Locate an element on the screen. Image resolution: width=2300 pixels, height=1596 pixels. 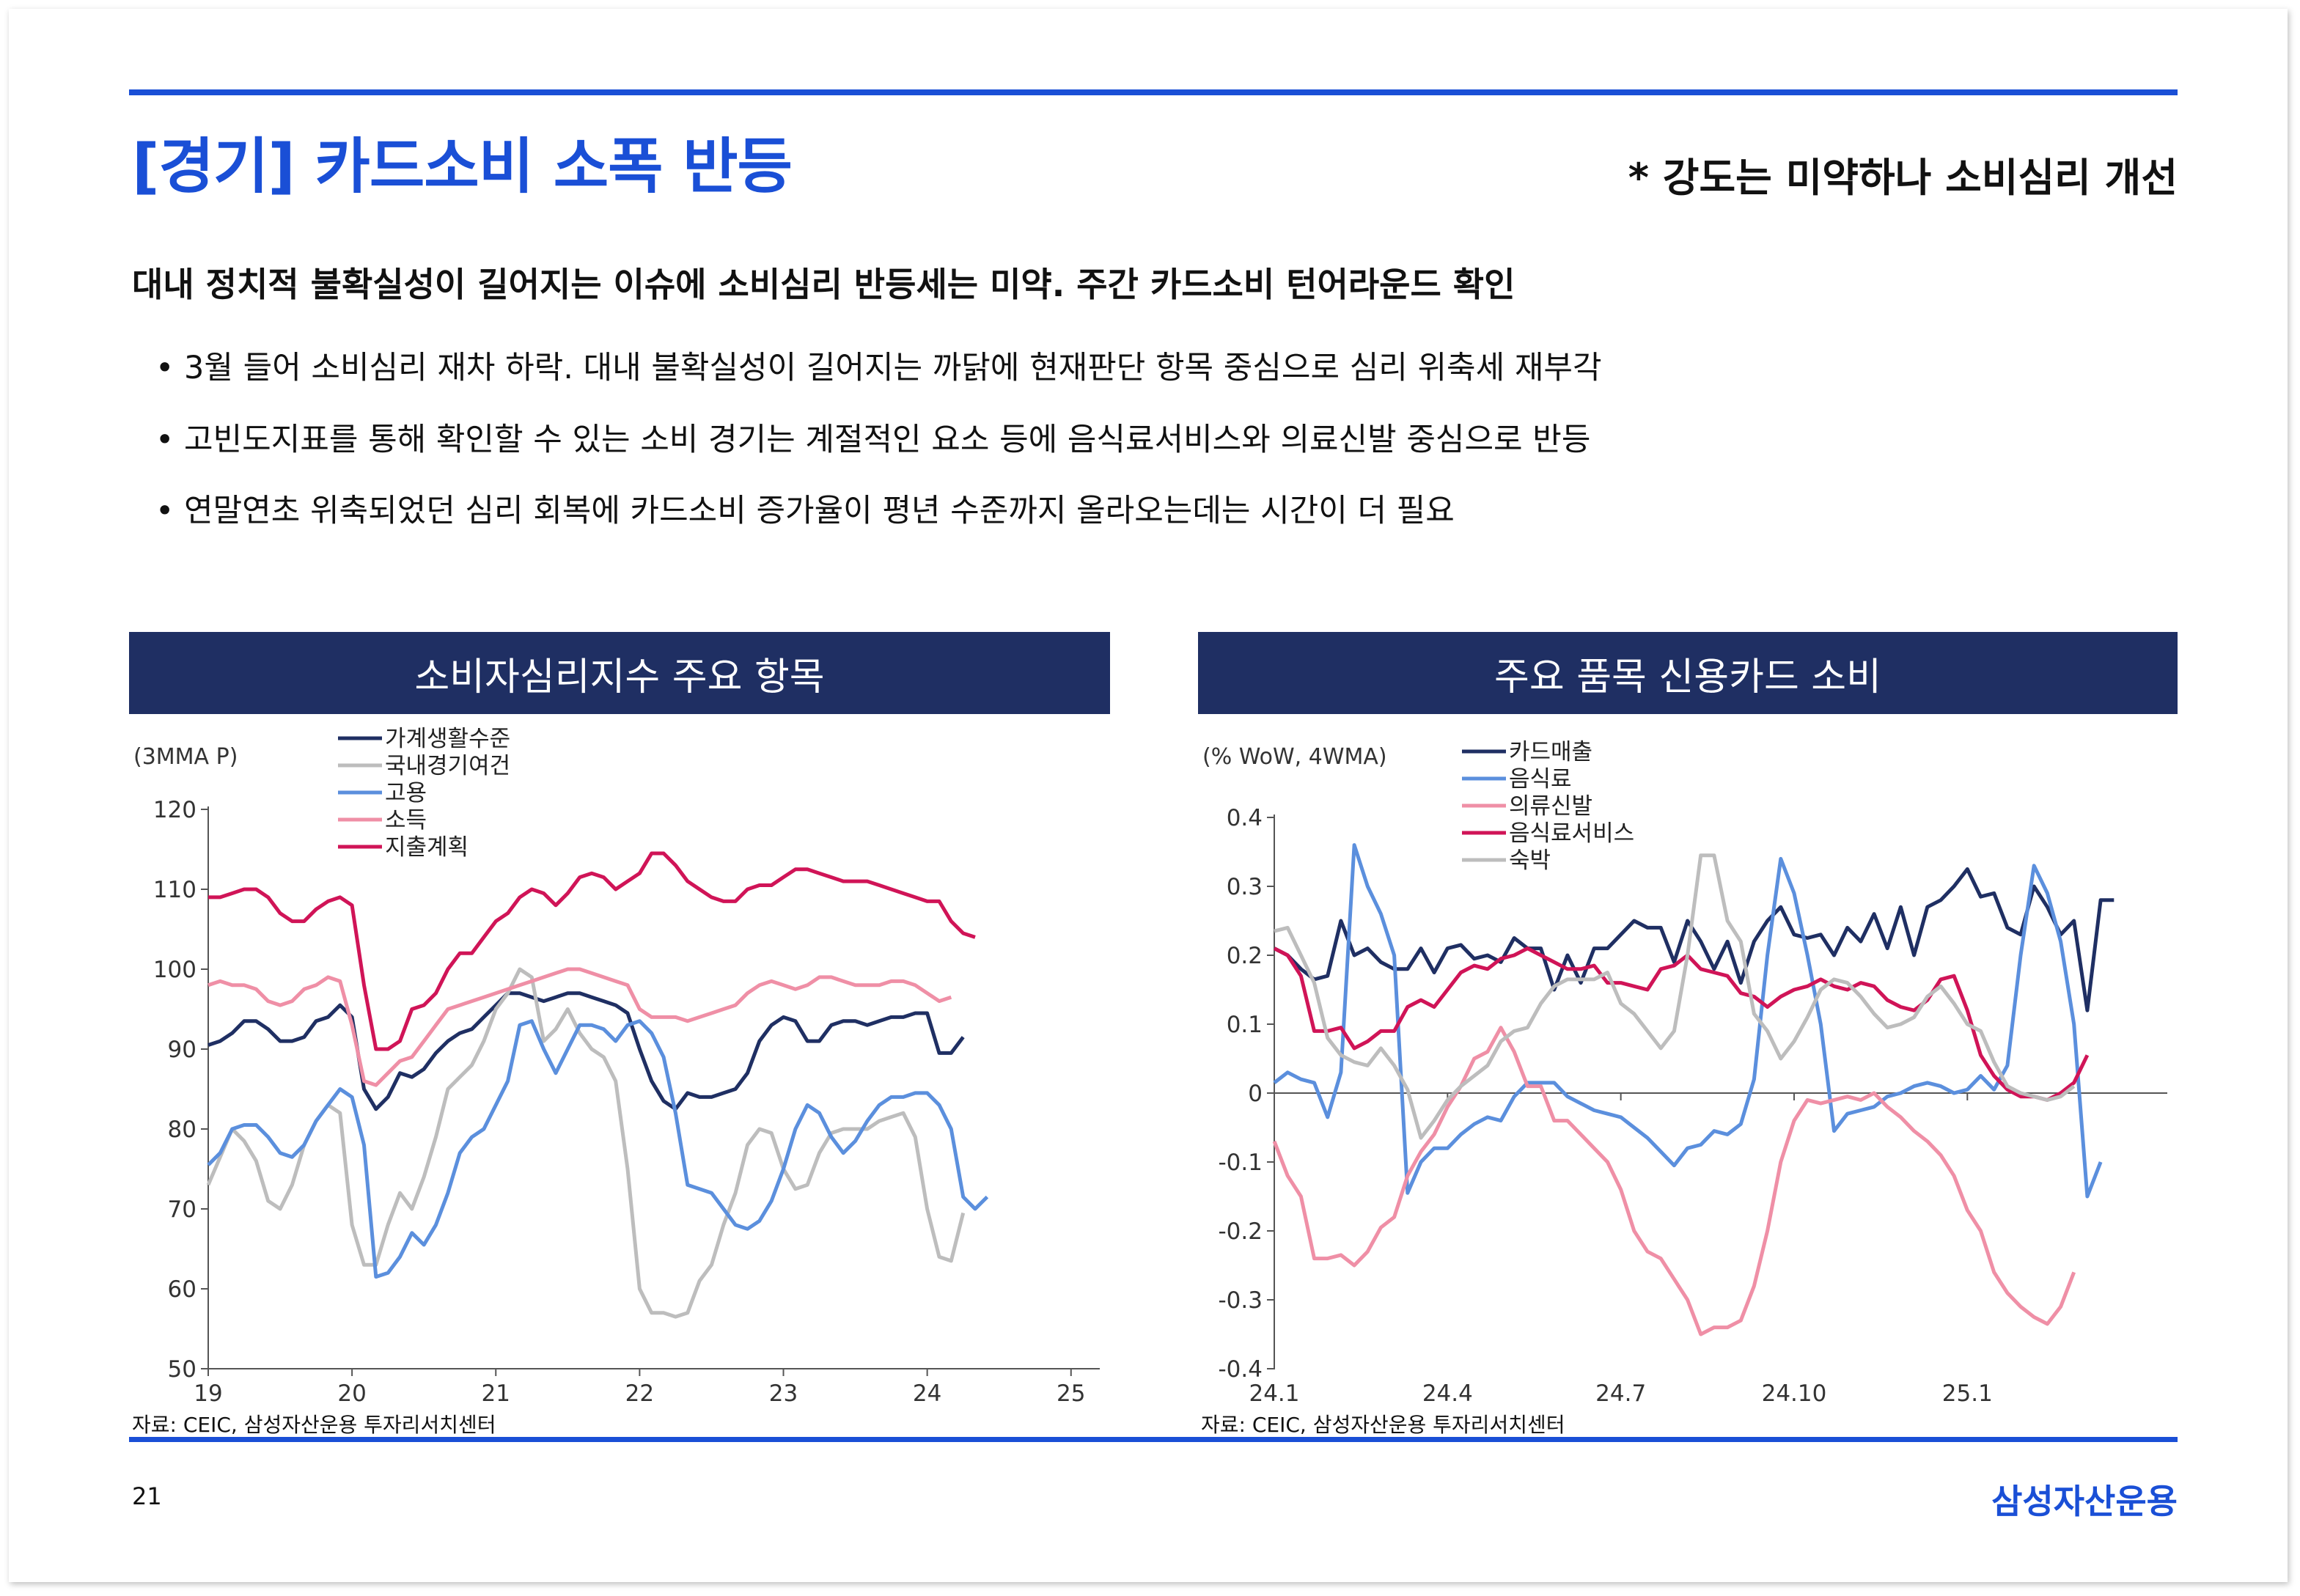
page-subtitle: * 강도는 미약하나 소비심리 개선 is located at coordinates (1903, 178).